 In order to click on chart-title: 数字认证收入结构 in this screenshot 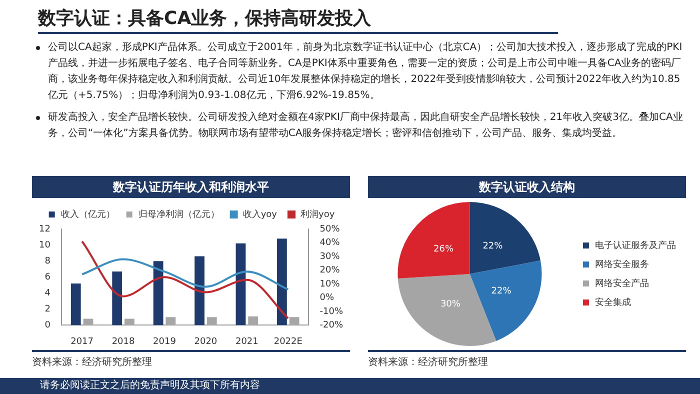, I will do `click(527, 187)`.